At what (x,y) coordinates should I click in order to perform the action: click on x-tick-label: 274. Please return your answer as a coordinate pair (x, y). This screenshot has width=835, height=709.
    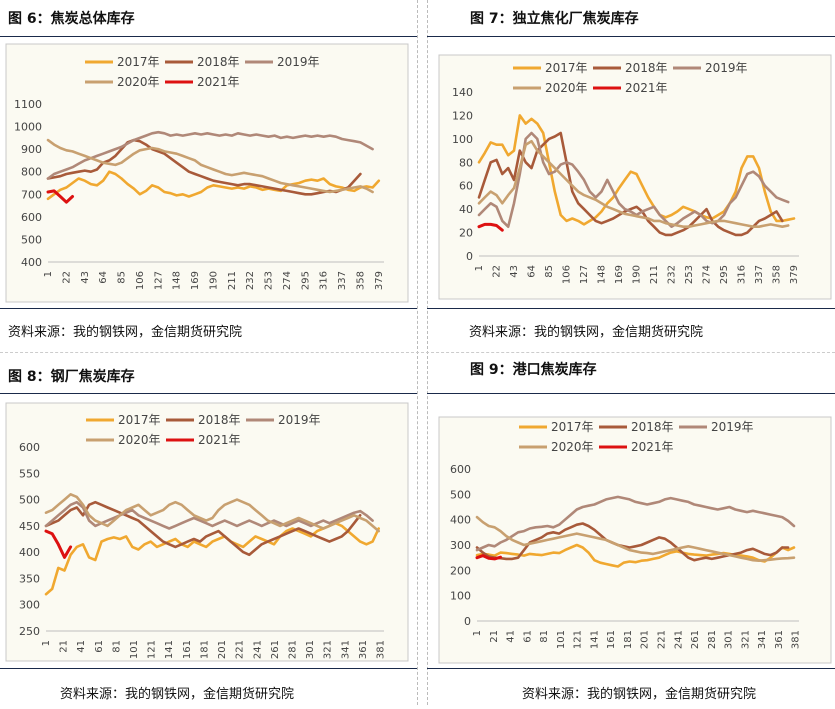
    Looking at the image, I should click on (707, 274).